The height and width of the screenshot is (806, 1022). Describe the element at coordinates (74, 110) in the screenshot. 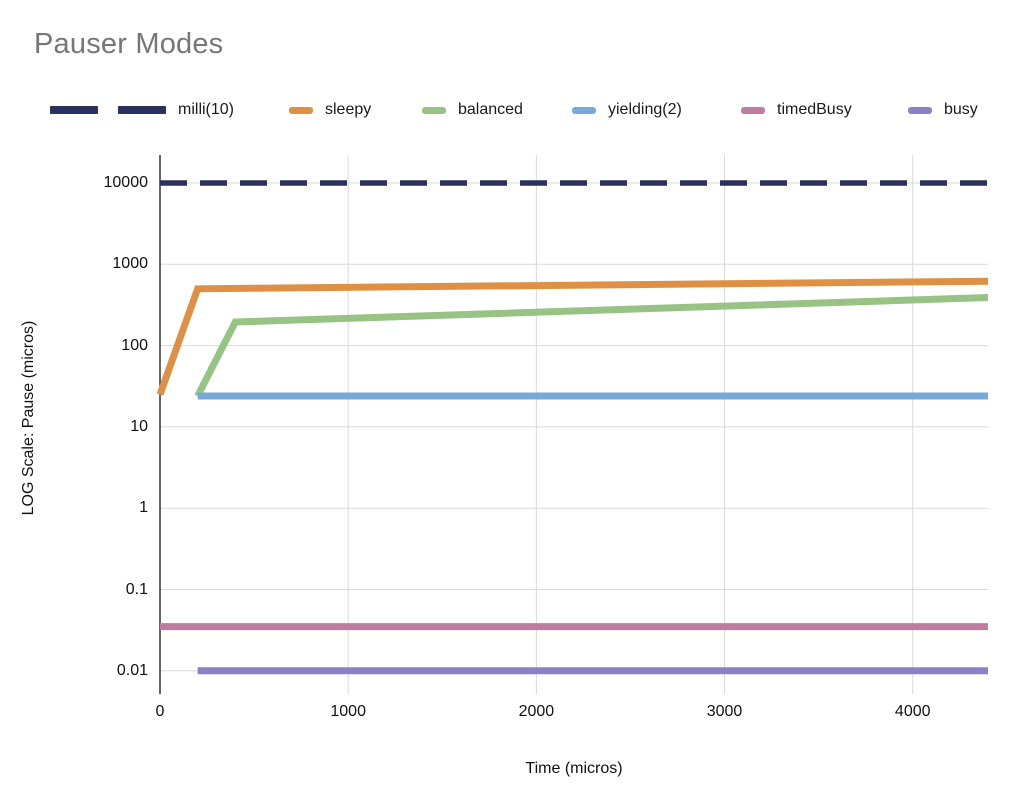

I see `legend-swatch-milli-10-dash1` at that location.